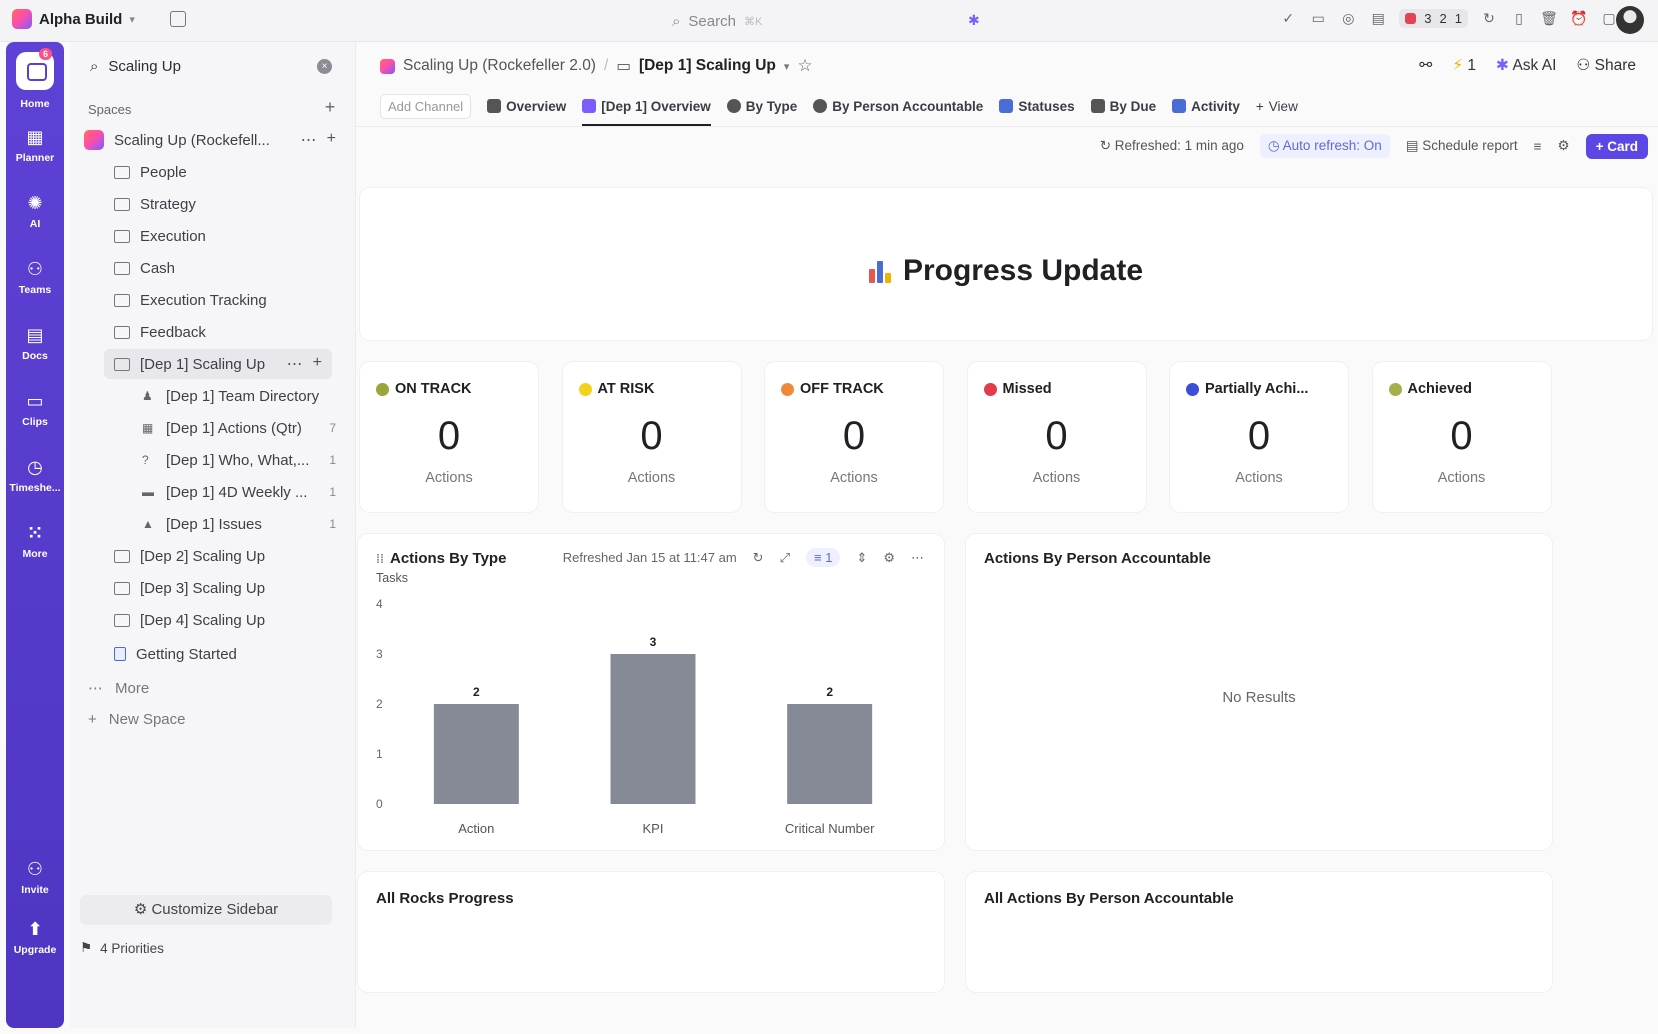  What do you see at coordinates (426, 106) in the screenshot?
I see `add-channel-button: Add Channel` at bounding box center [426, 106].